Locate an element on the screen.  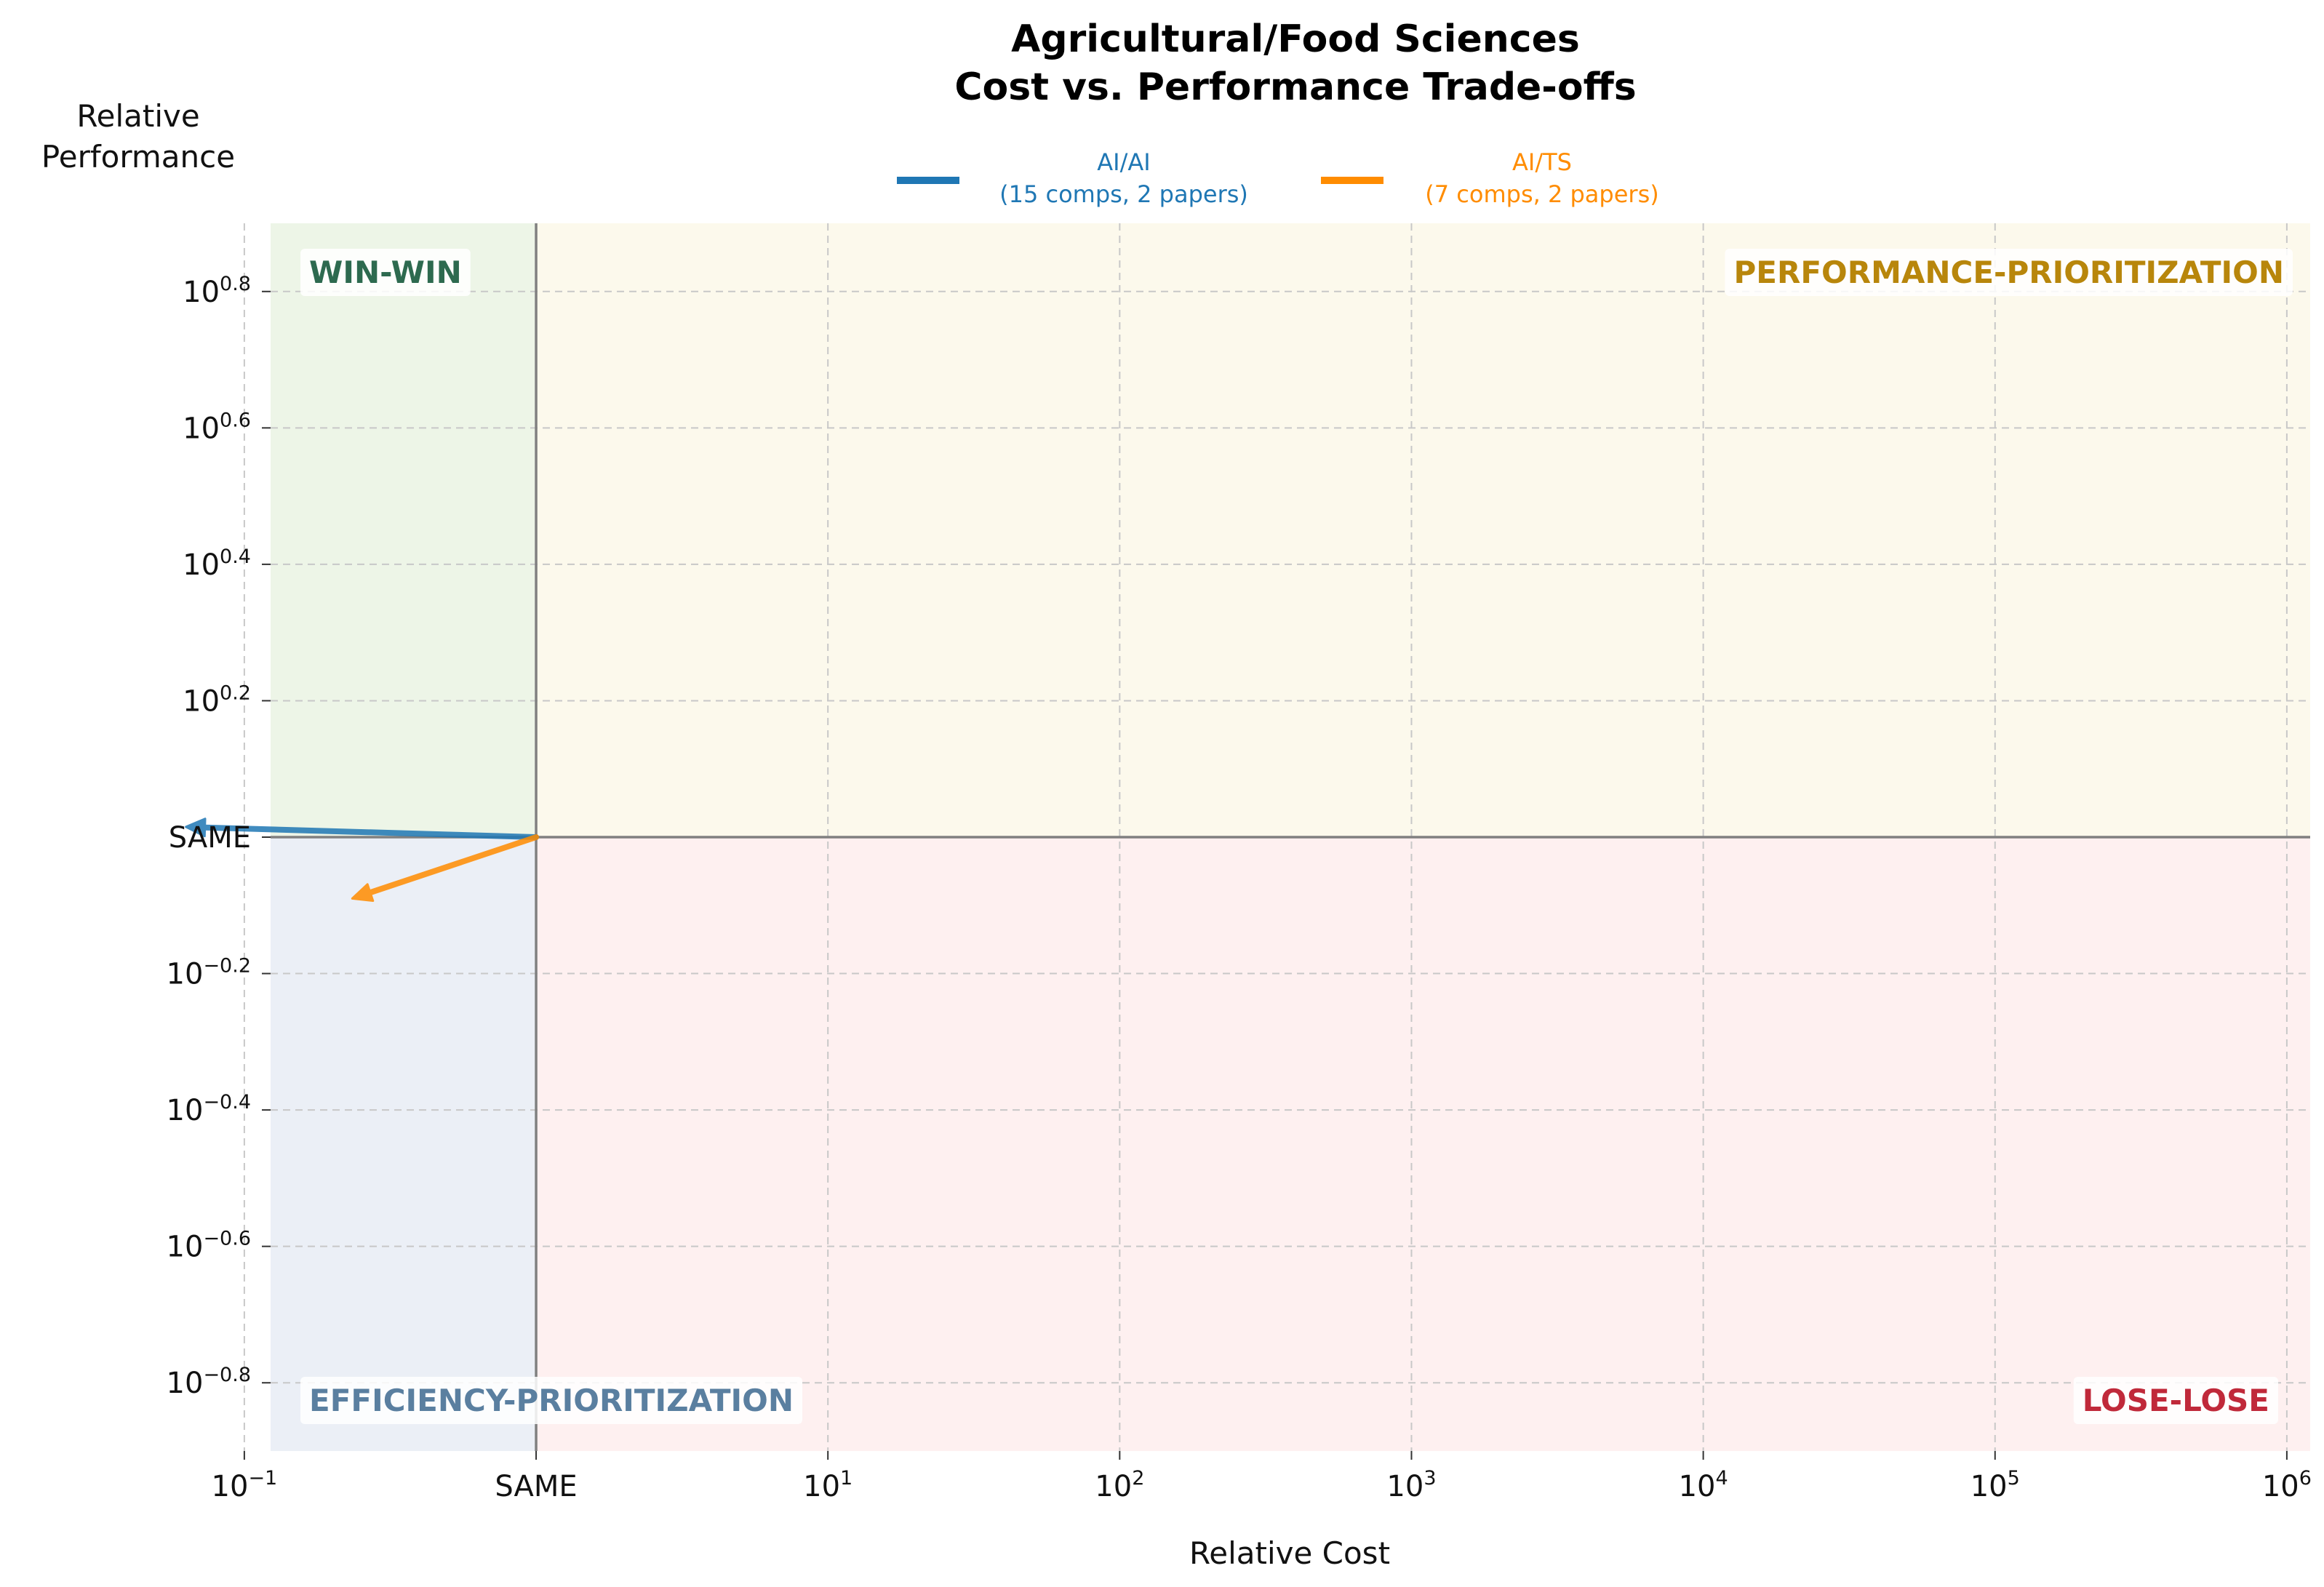
quadrant-label-text: PERFORMANCE-PRIORITIZATION is located at coordinates (2009, 272).